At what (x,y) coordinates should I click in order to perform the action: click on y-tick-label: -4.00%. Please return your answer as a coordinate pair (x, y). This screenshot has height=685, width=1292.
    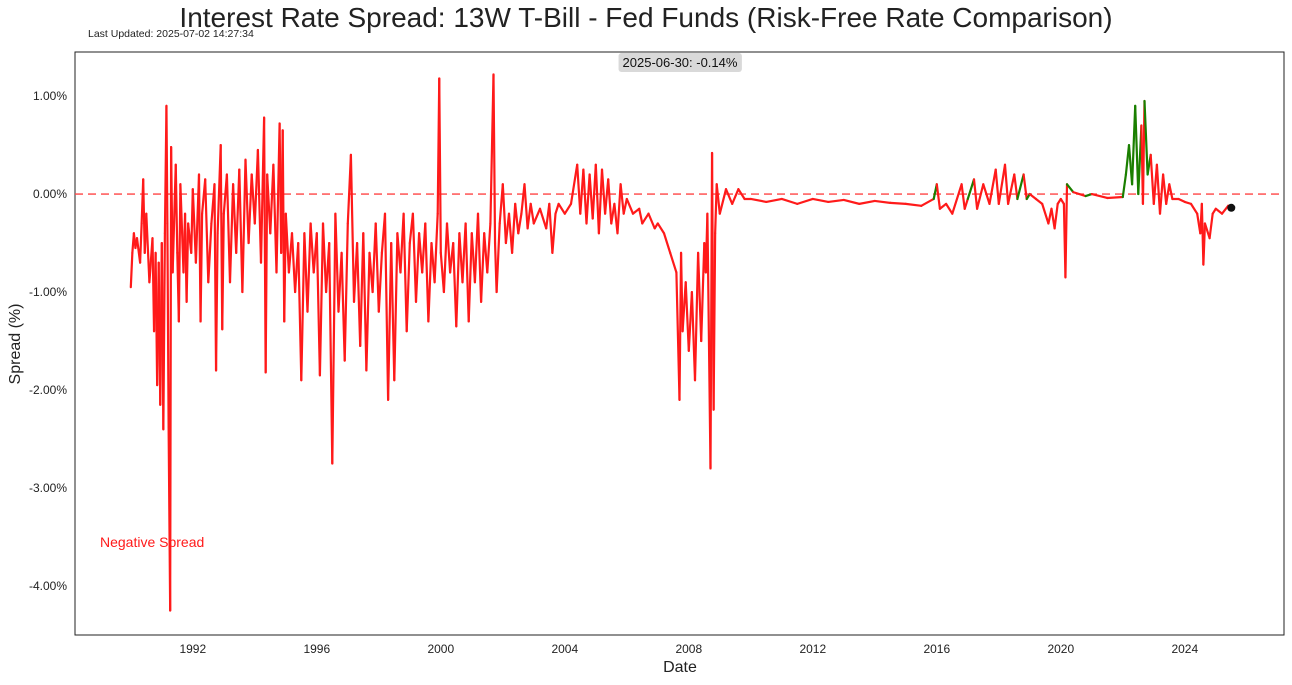
    Looking at the image, I should click on (48, 586).